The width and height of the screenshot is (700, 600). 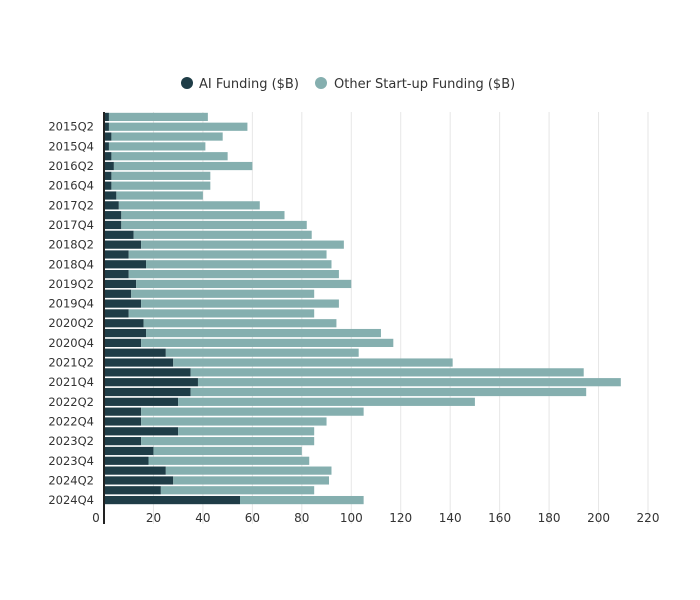 What do you see at coordinates (549, 518) in the screenshot?
I see `x-tick-label: 180` at bounding box center [549, 518].